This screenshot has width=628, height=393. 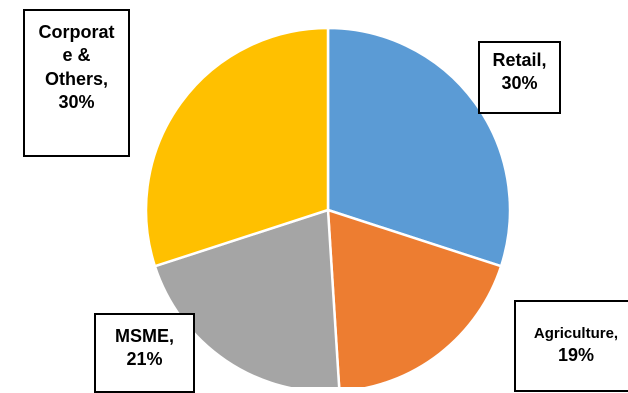 What do you see at coordinates (576, 333) in the screenshot?
I see `data-label-agriculture-name: Agriculture,` at bounding box center [576, 333].